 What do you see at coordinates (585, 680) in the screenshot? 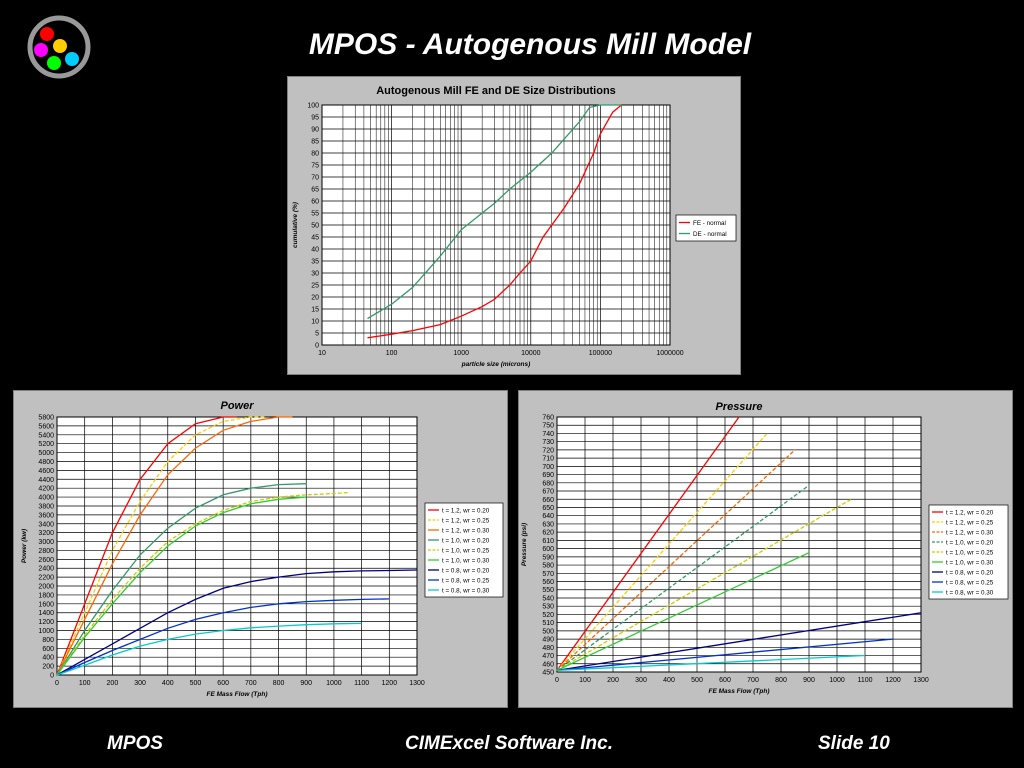
I see `x-tick-label: 100` at bounding box center [585, 680].